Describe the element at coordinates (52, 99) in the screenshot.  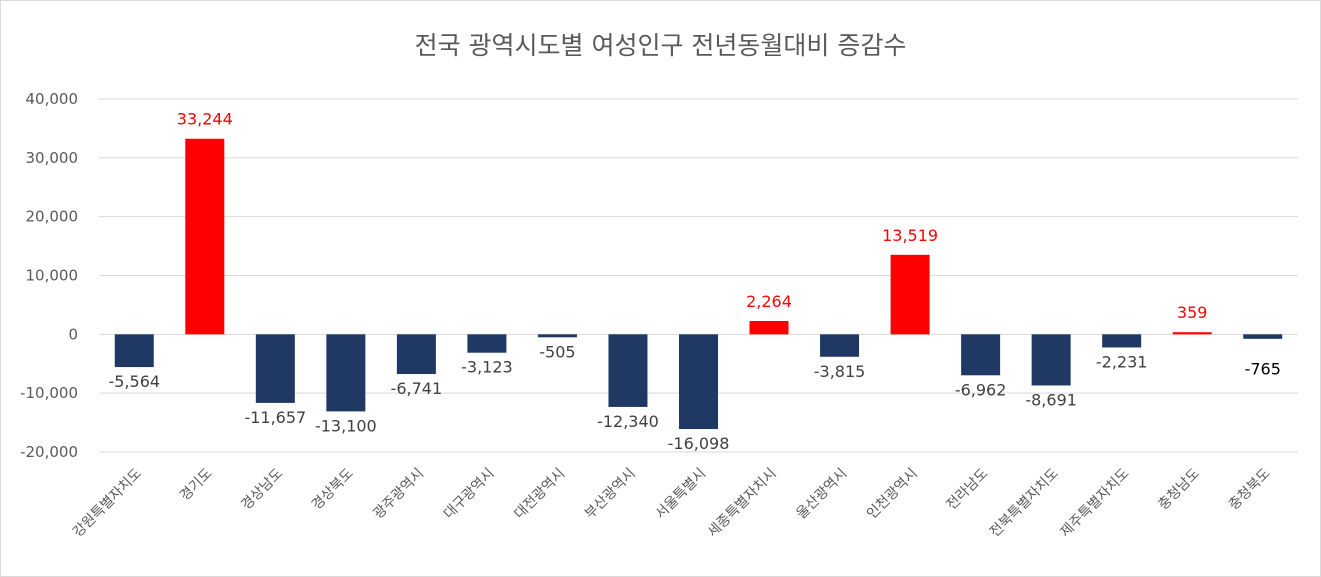
I see `y-tick-label: 40,000` at that location.